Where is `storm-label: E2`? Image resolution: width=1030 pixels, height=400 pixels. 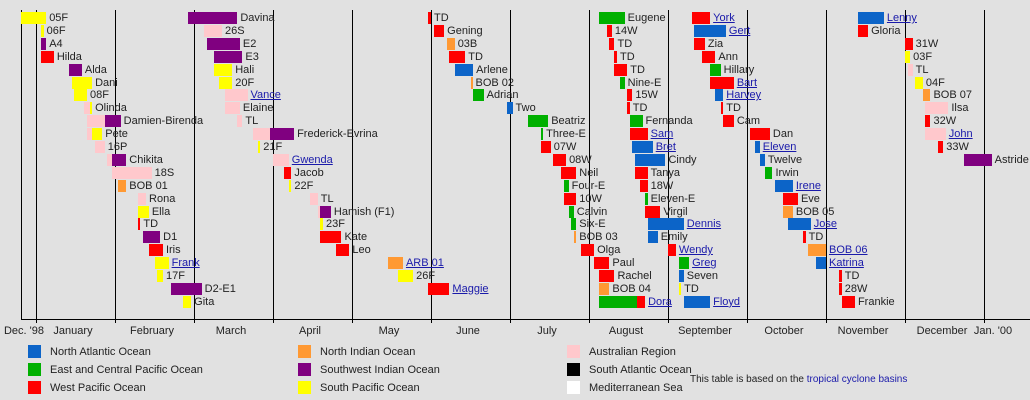
storm-label: E2 is located at coordinates (249, 43).